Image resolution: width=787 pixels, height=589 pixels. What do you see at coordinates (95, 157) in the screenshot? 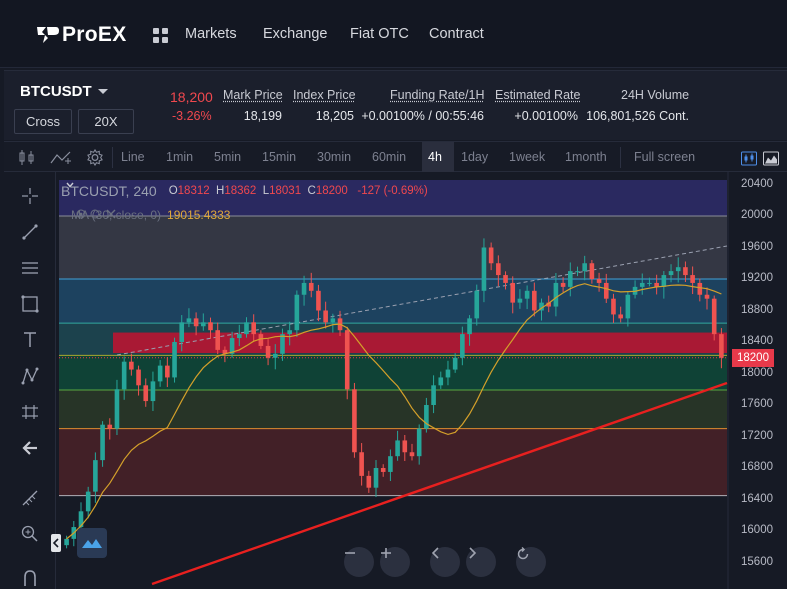
I see `settings-gear-icon` at bounding box center [95, 157].